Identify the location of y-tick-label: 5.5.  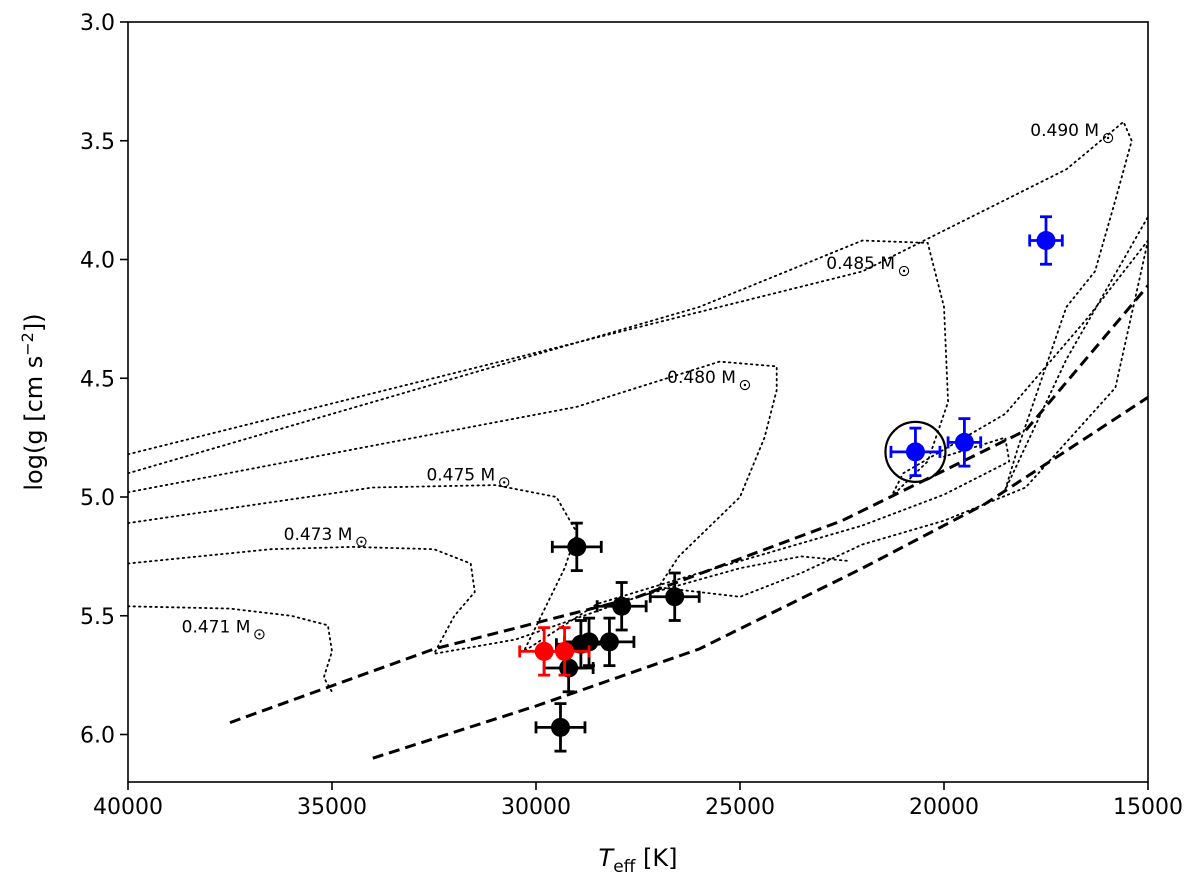
(97, 617).